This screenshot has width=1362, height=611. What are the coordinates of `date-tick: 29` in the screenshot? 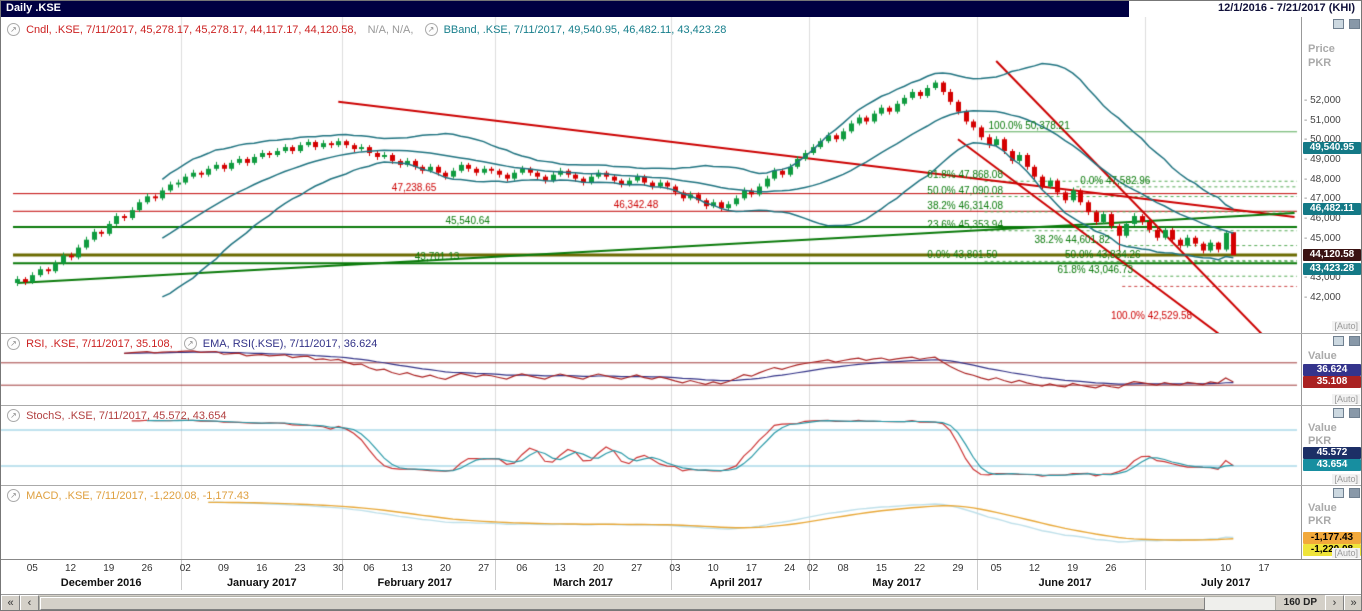 It's located at (958, 568).